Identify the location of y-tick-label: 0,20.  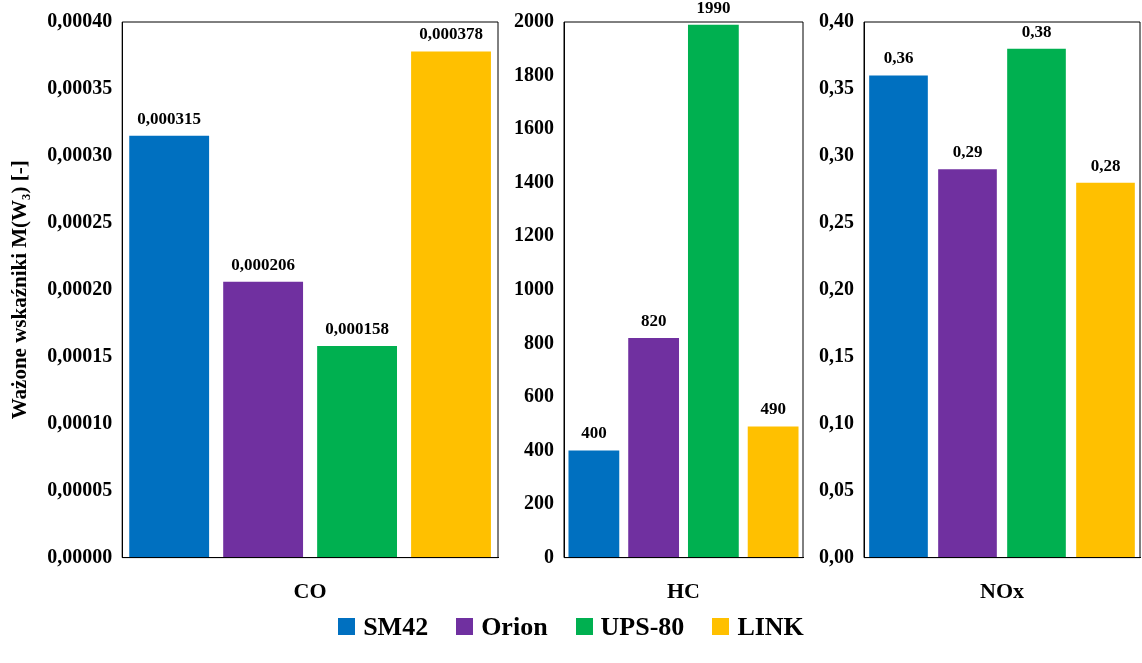
(836, 287).